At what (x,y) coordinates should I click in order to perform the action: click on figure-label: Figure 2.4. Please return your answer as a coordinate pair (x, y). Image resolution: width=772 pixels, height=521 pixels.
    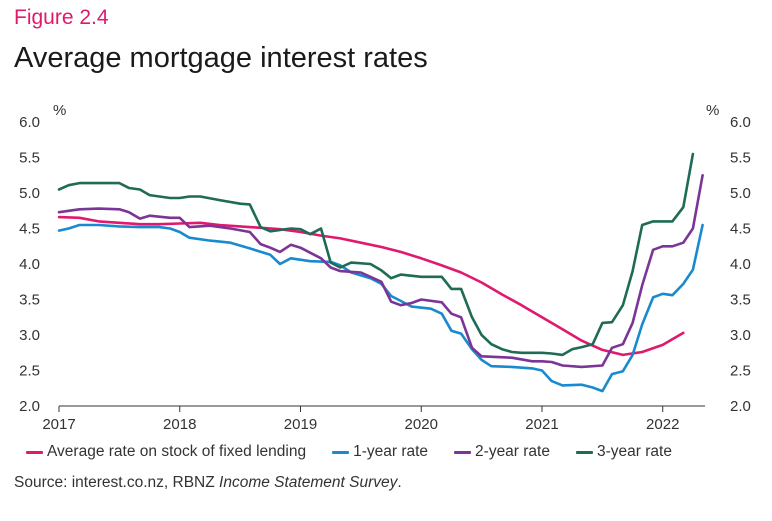
    Looking at the image, I should click on (61, 17).